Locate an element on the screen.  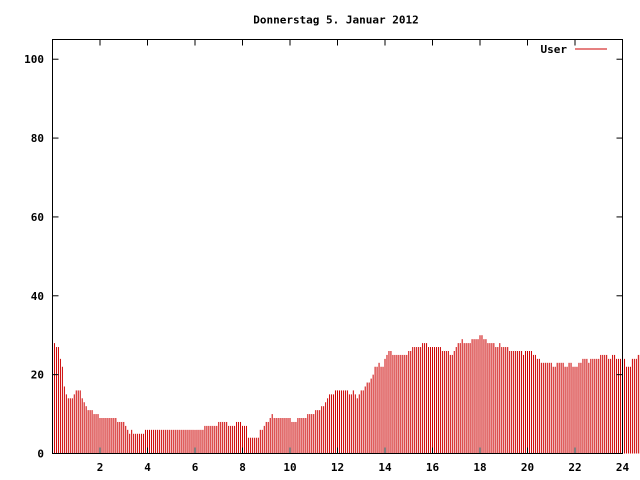
x-tick-label: 14 is located at coordinates (385, 467).